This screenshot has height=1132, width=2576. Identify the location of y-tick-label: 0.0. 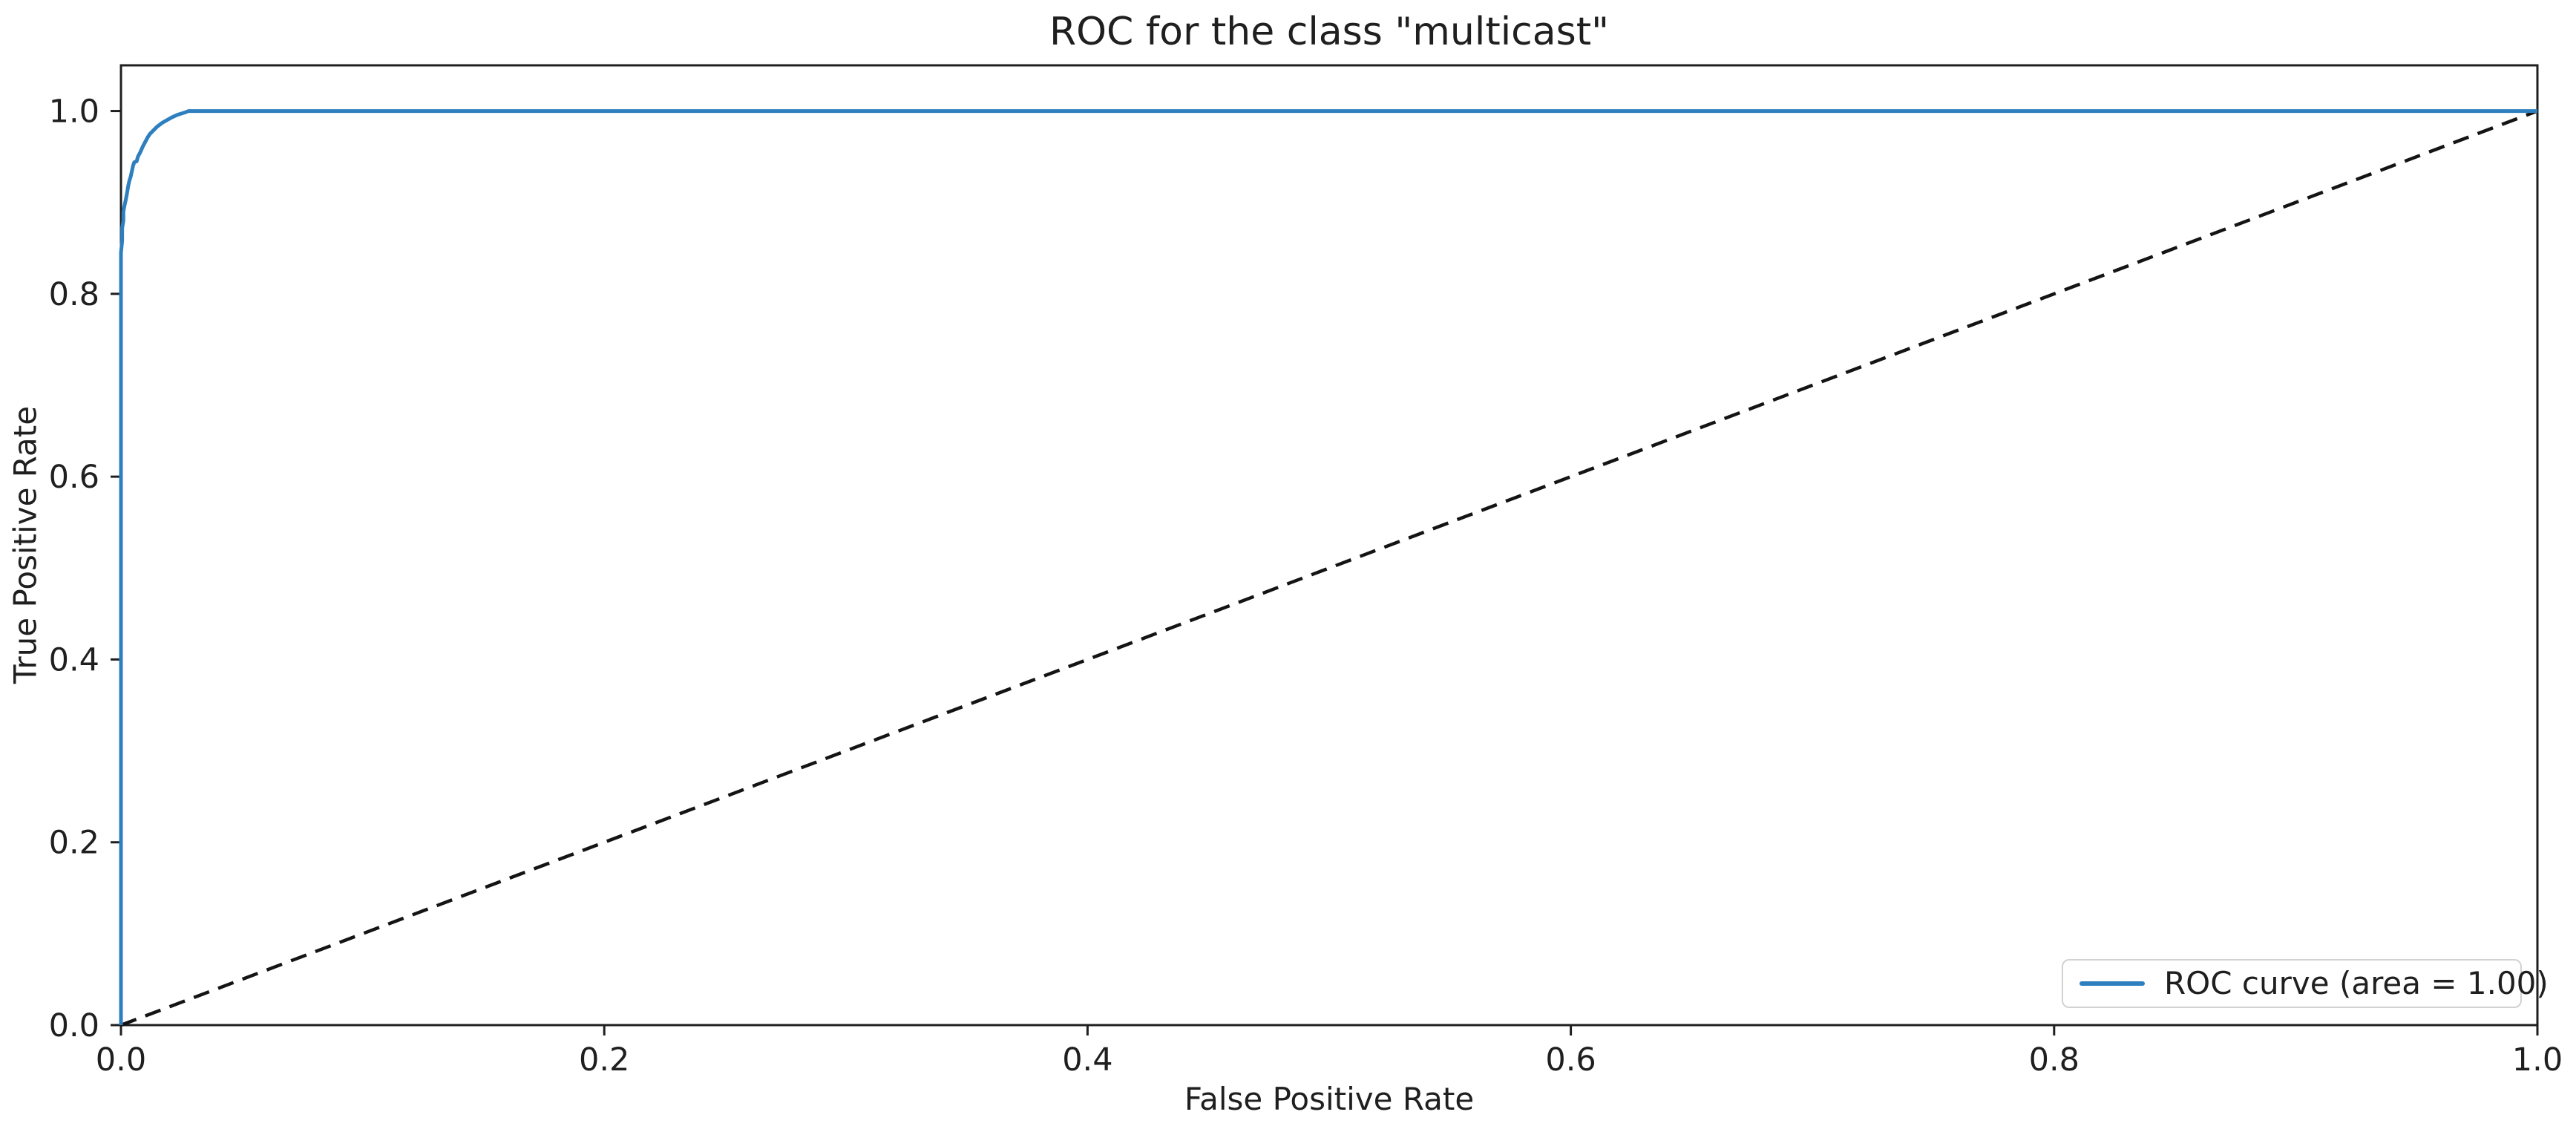
(74, 1025).